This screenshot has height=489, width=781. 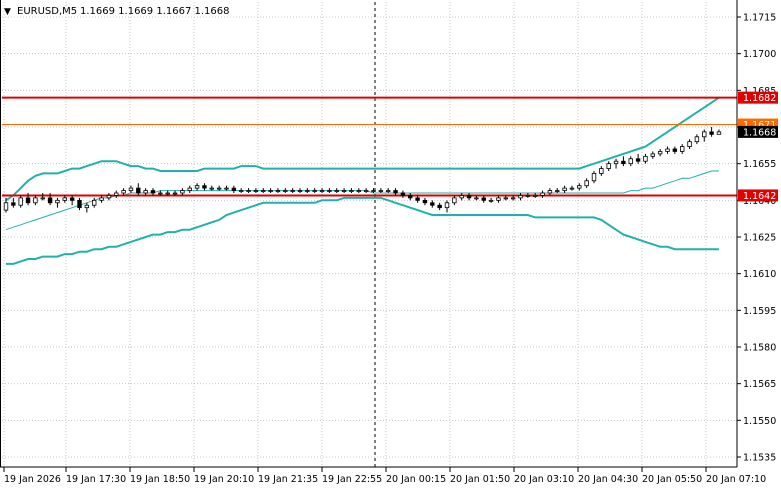 I want to click on time-tick-label: 20 Jan 07:10, so click(x=736, y=479).